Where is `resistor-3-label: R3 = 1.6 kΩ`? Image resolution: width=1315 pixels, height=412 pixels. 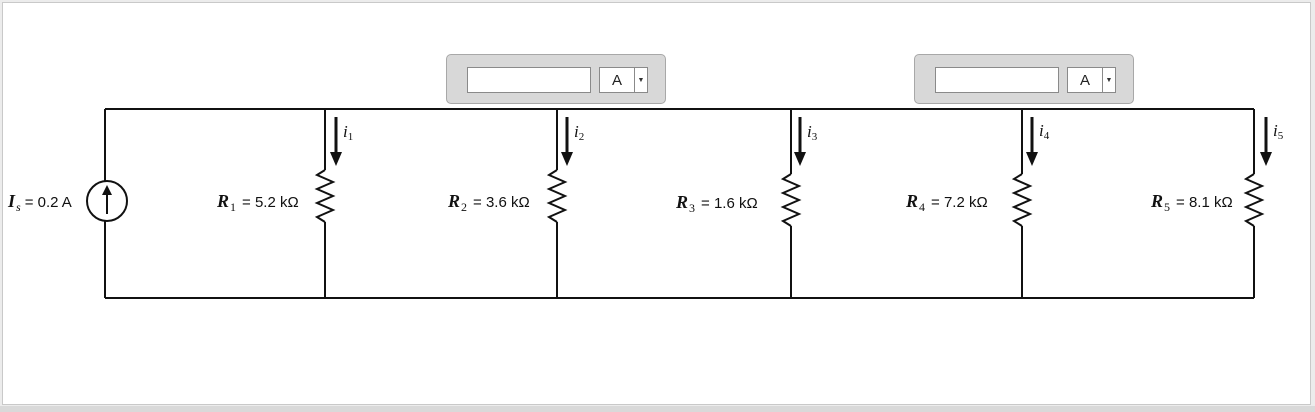
resistor-3-label: R3 = 1.6 kΩ is located at coordinates (717, 203).